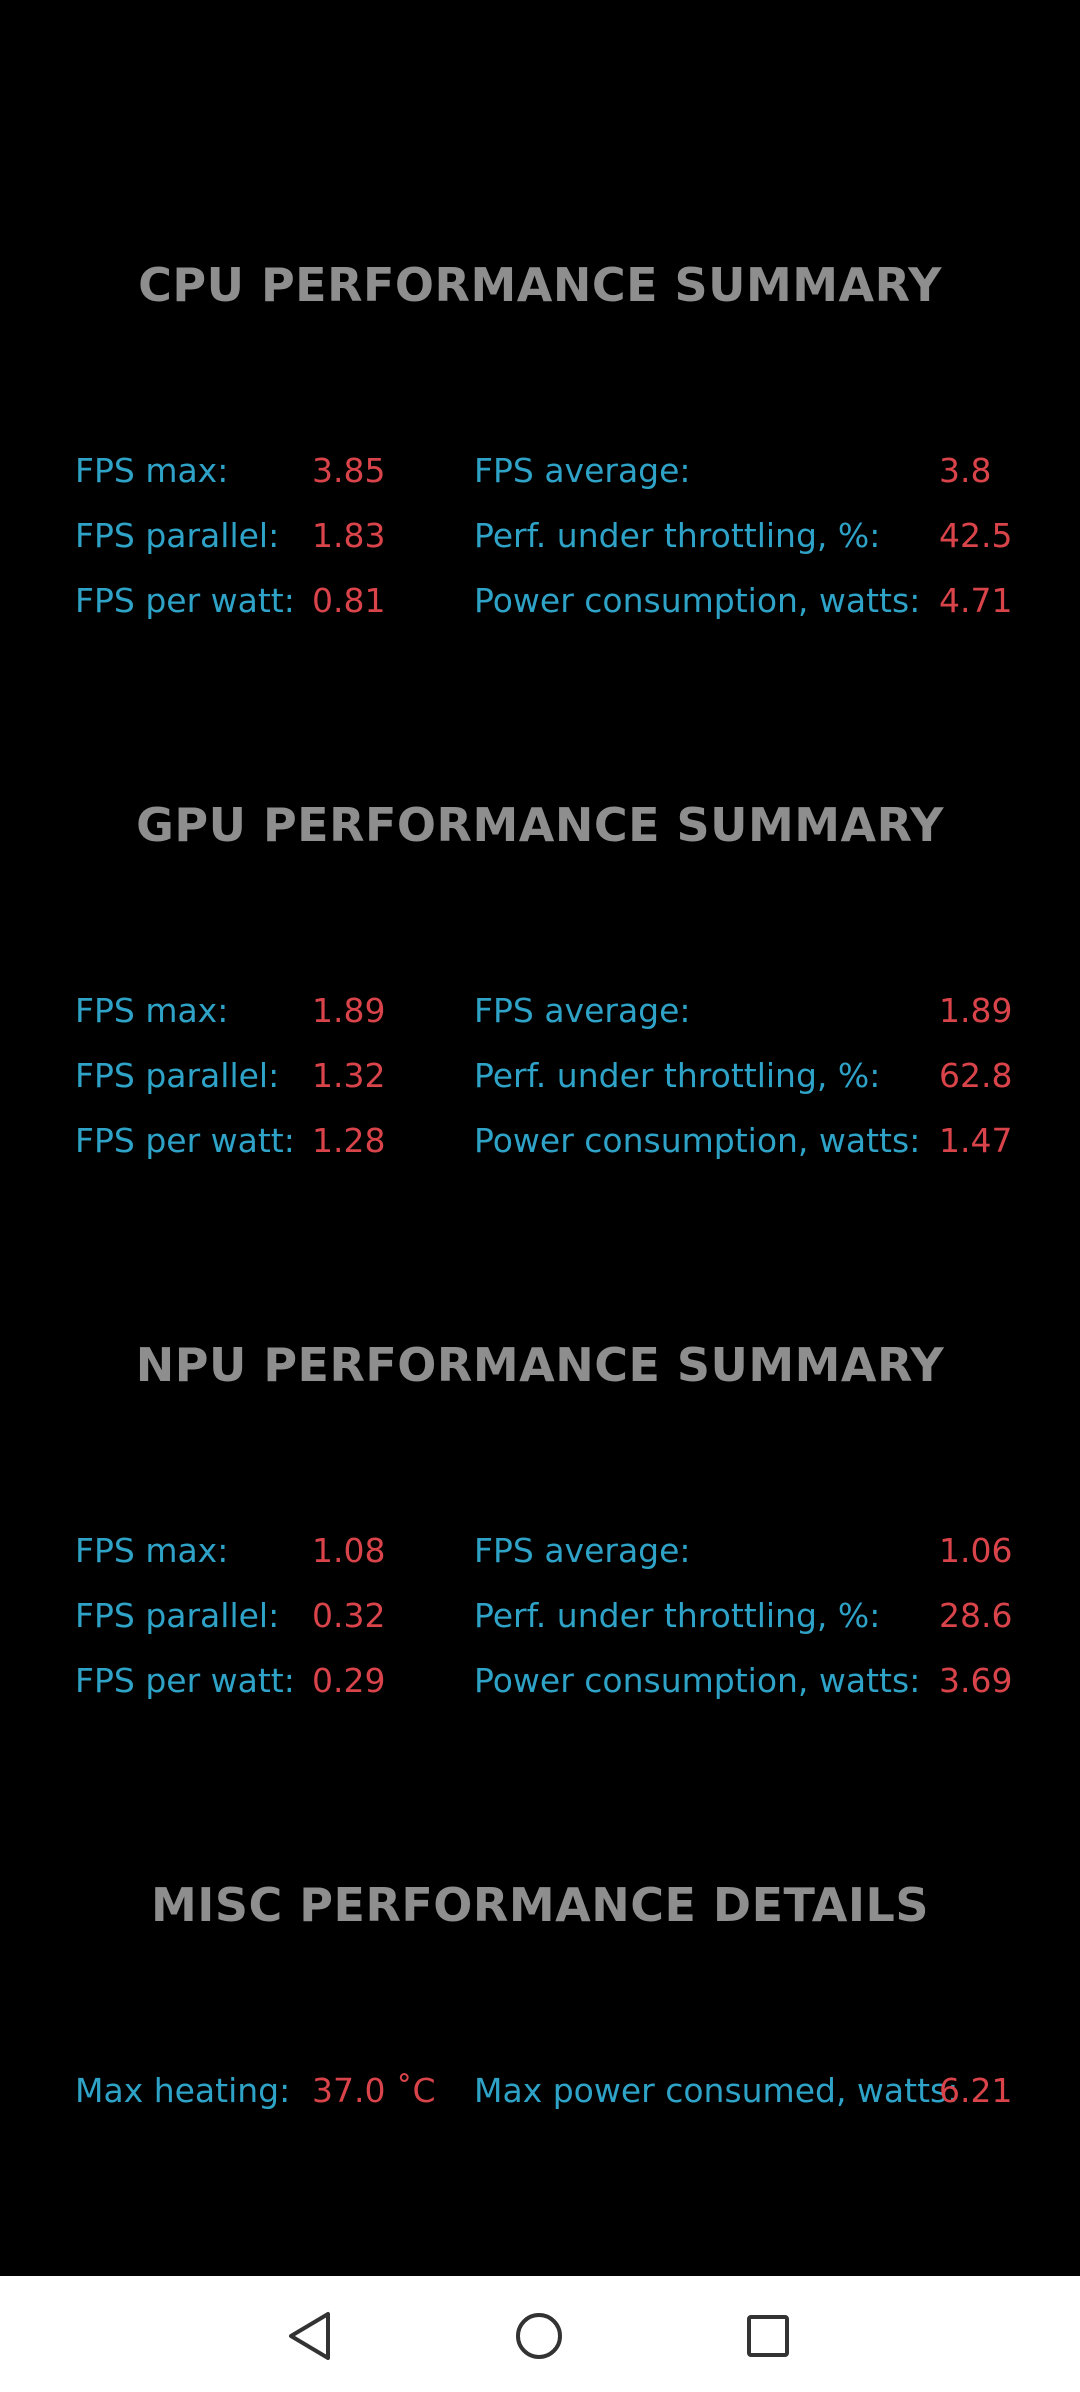  Describe the element at coordinates (976, 535) in the screenshot. I see `cpu-throttling-value: 42.5` at that location.